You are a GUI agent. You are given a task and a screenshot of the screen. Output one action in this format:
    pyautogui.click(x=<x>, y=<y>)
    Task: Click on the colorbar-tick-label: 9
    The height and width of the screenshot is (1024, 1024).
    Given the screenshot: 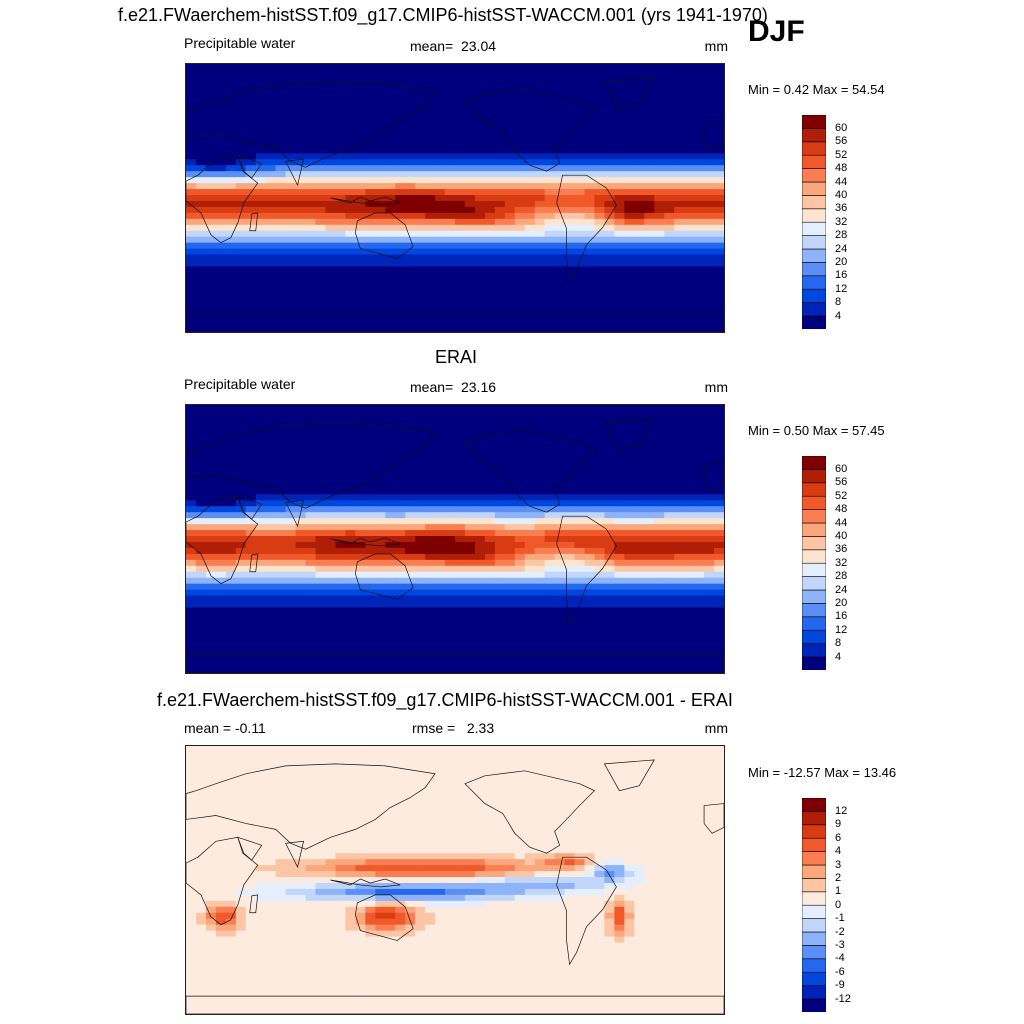 What is the action you would take?
    pyautogui.click(x=838, y=824)
    